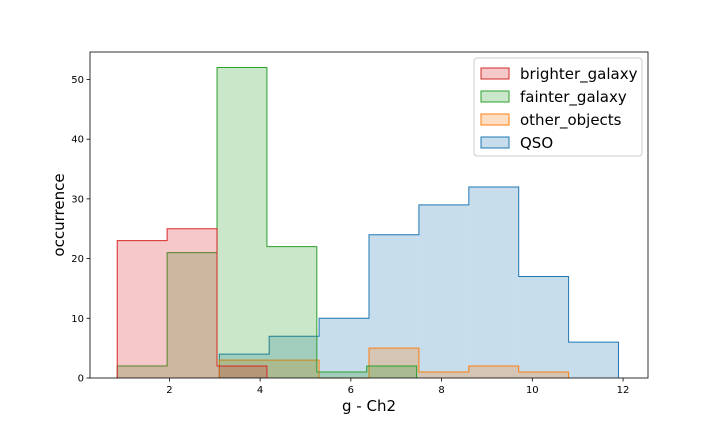 This screenshot has height=432, width=720. I want to click on x-tick-label: 10, so click(532, 390).